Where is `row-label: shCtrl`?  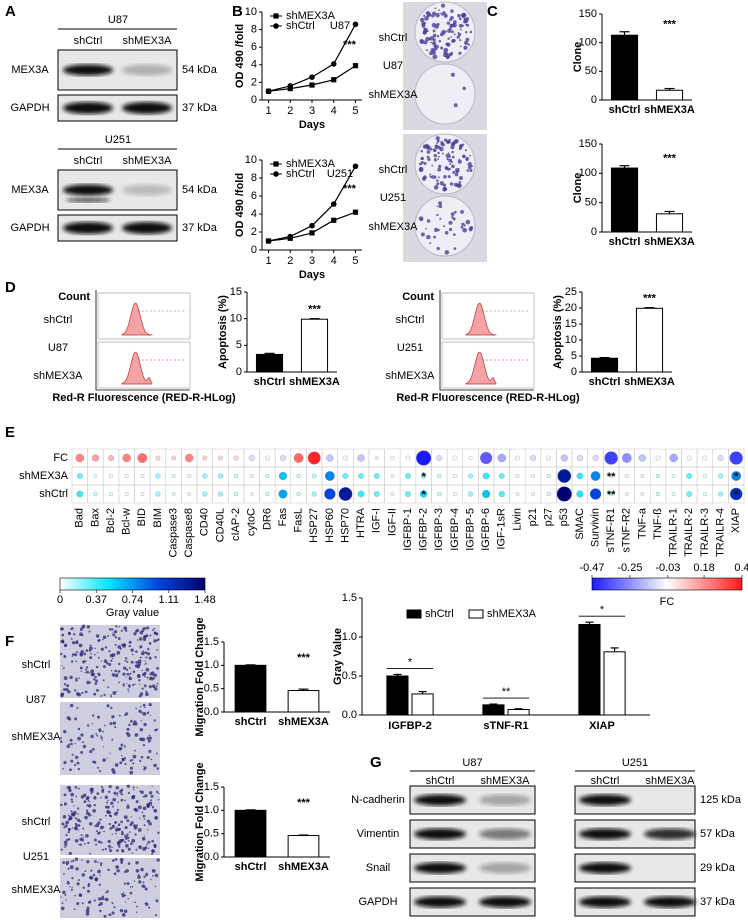
row-label: shCtrl is located at coordinates (53, 494).